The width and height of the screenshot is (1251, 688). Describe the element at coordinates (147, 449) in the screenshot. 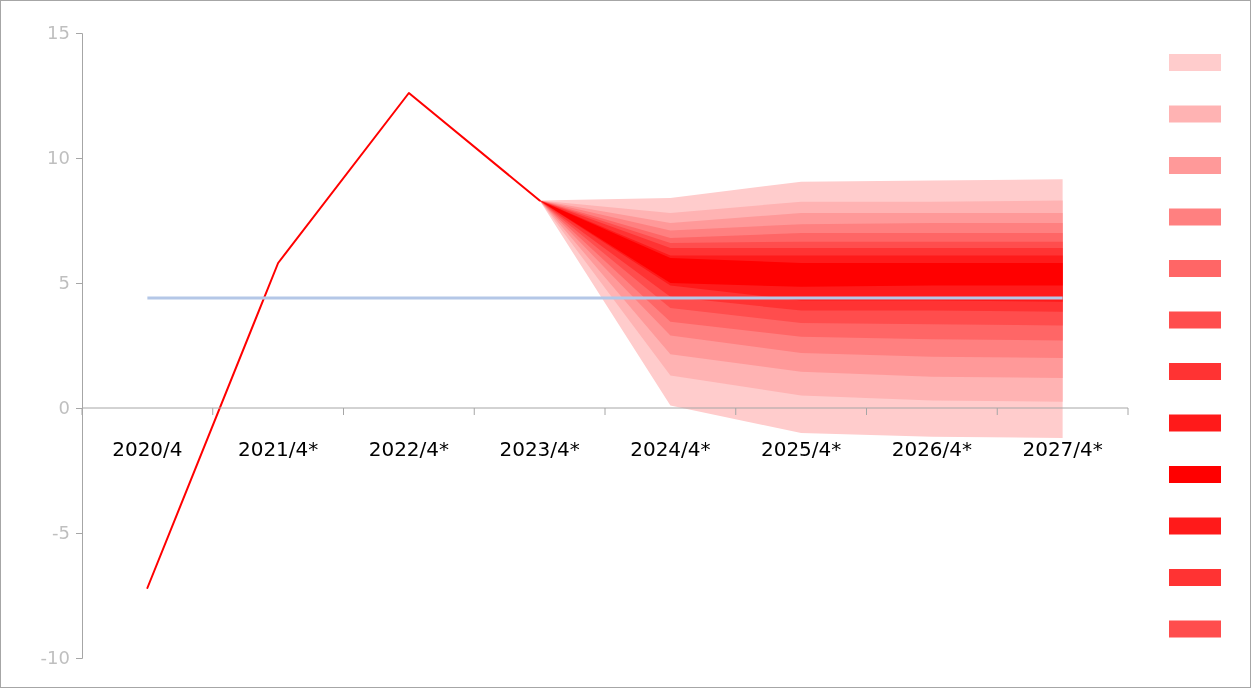

I see `x-tick-label: 2020/4` at that location.